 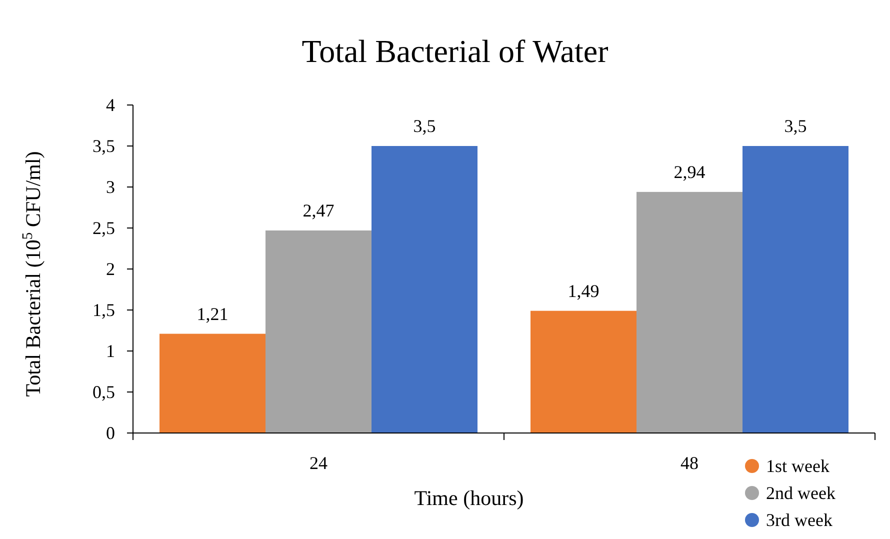 What do you see at coordinates (103, 228) in the screenshot?
I see `y-tick-label: 2,5` at bounding box center [103, 228].